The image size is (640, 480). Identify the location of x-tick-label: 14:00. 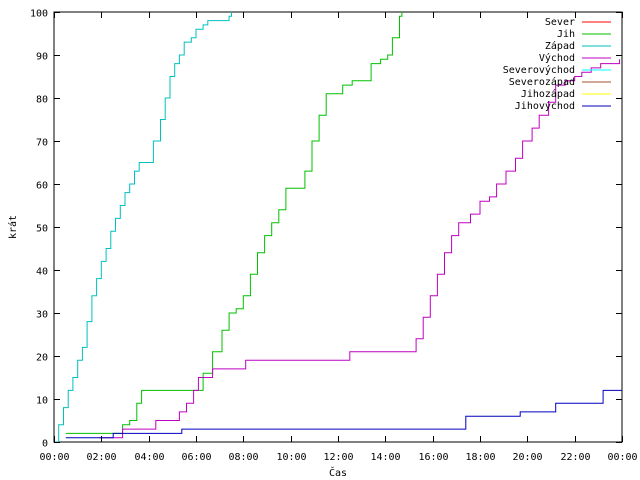
(385, 457).